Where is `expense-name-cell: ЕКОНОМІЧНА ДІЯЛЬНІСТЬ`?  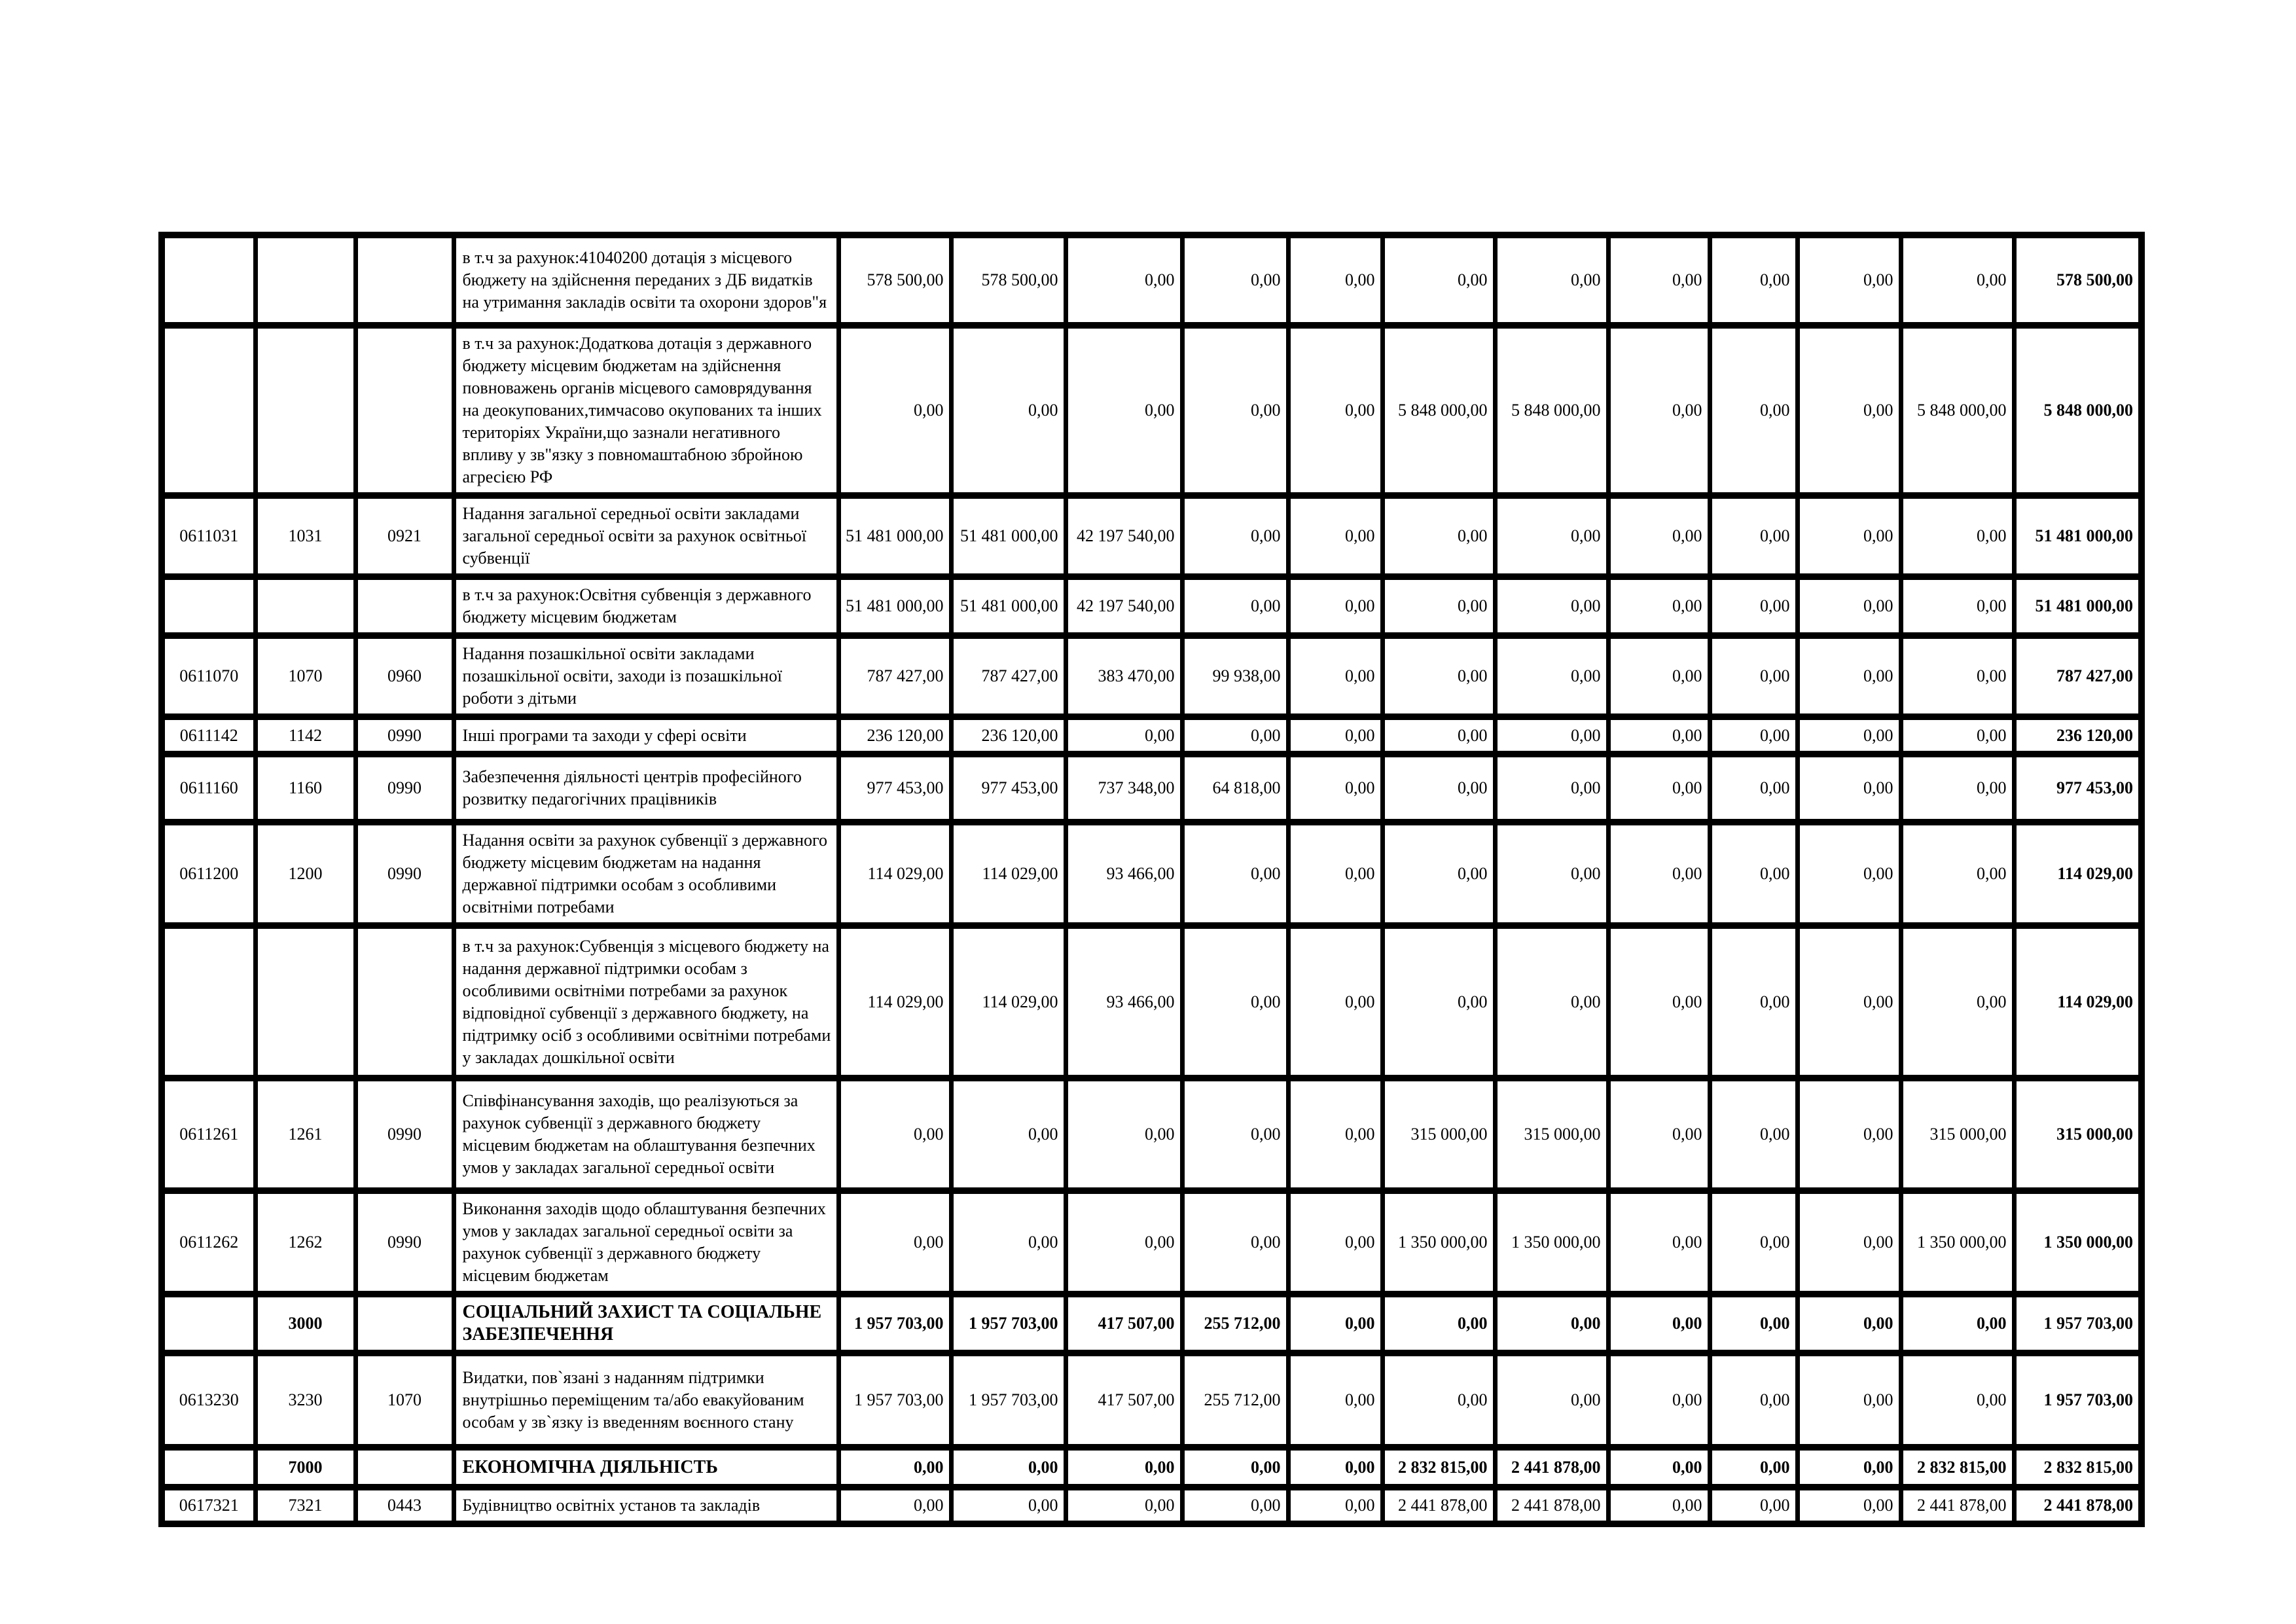
expense-name-cell: ЕКОНОМІЧНА ДІЯЛЬНІСТЬ is located at coordinates (646, 1467).